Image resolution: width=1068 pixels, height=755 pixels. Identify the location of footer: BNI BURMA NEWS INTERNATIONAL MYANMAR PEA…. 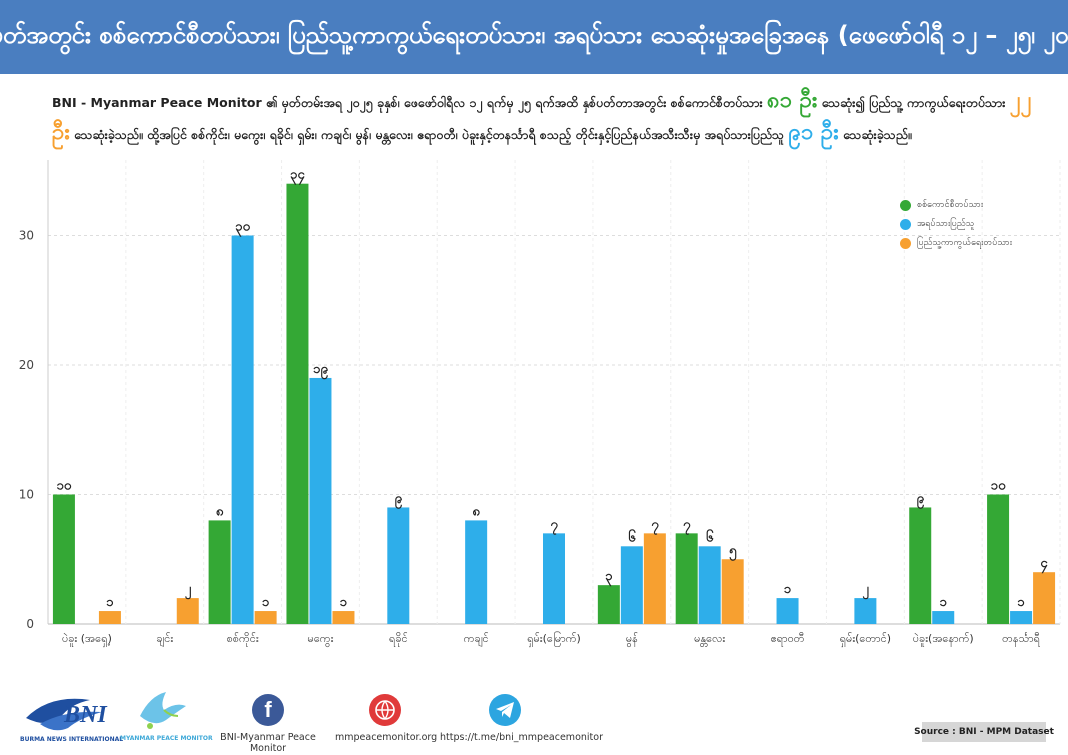
(534, 717).